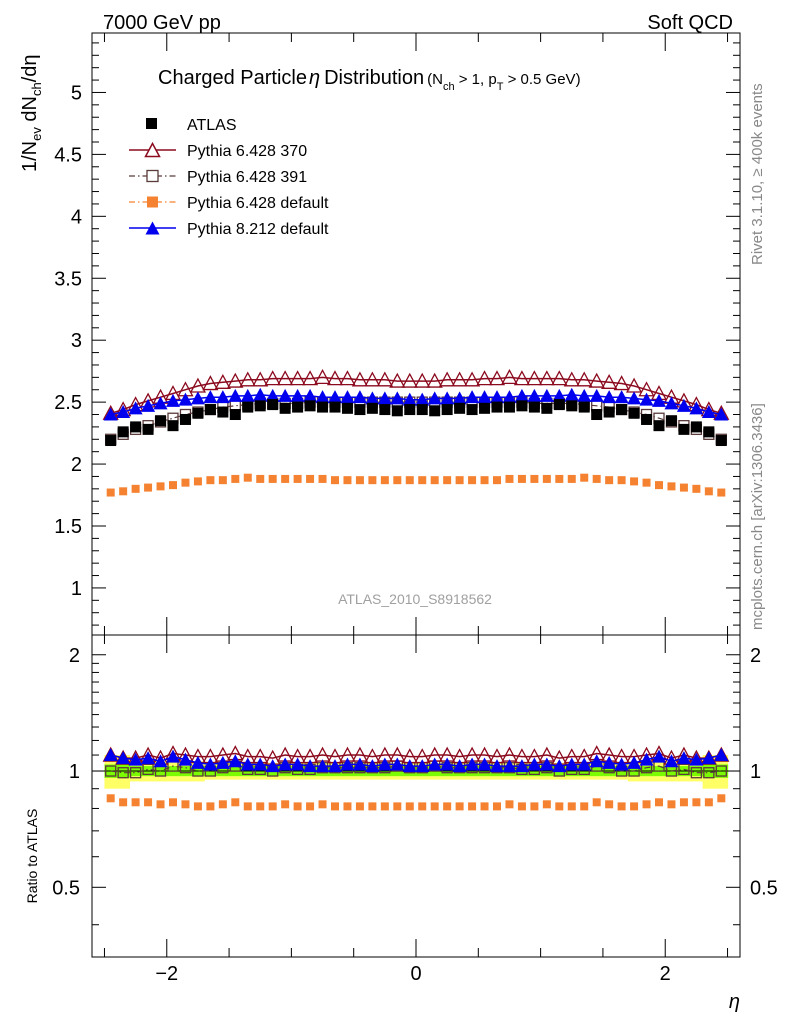  Describe the element at coordinates (31, 113) in the screenshot. I see `main-y-axis-label: 1/Nev dNch/dη` at that location.